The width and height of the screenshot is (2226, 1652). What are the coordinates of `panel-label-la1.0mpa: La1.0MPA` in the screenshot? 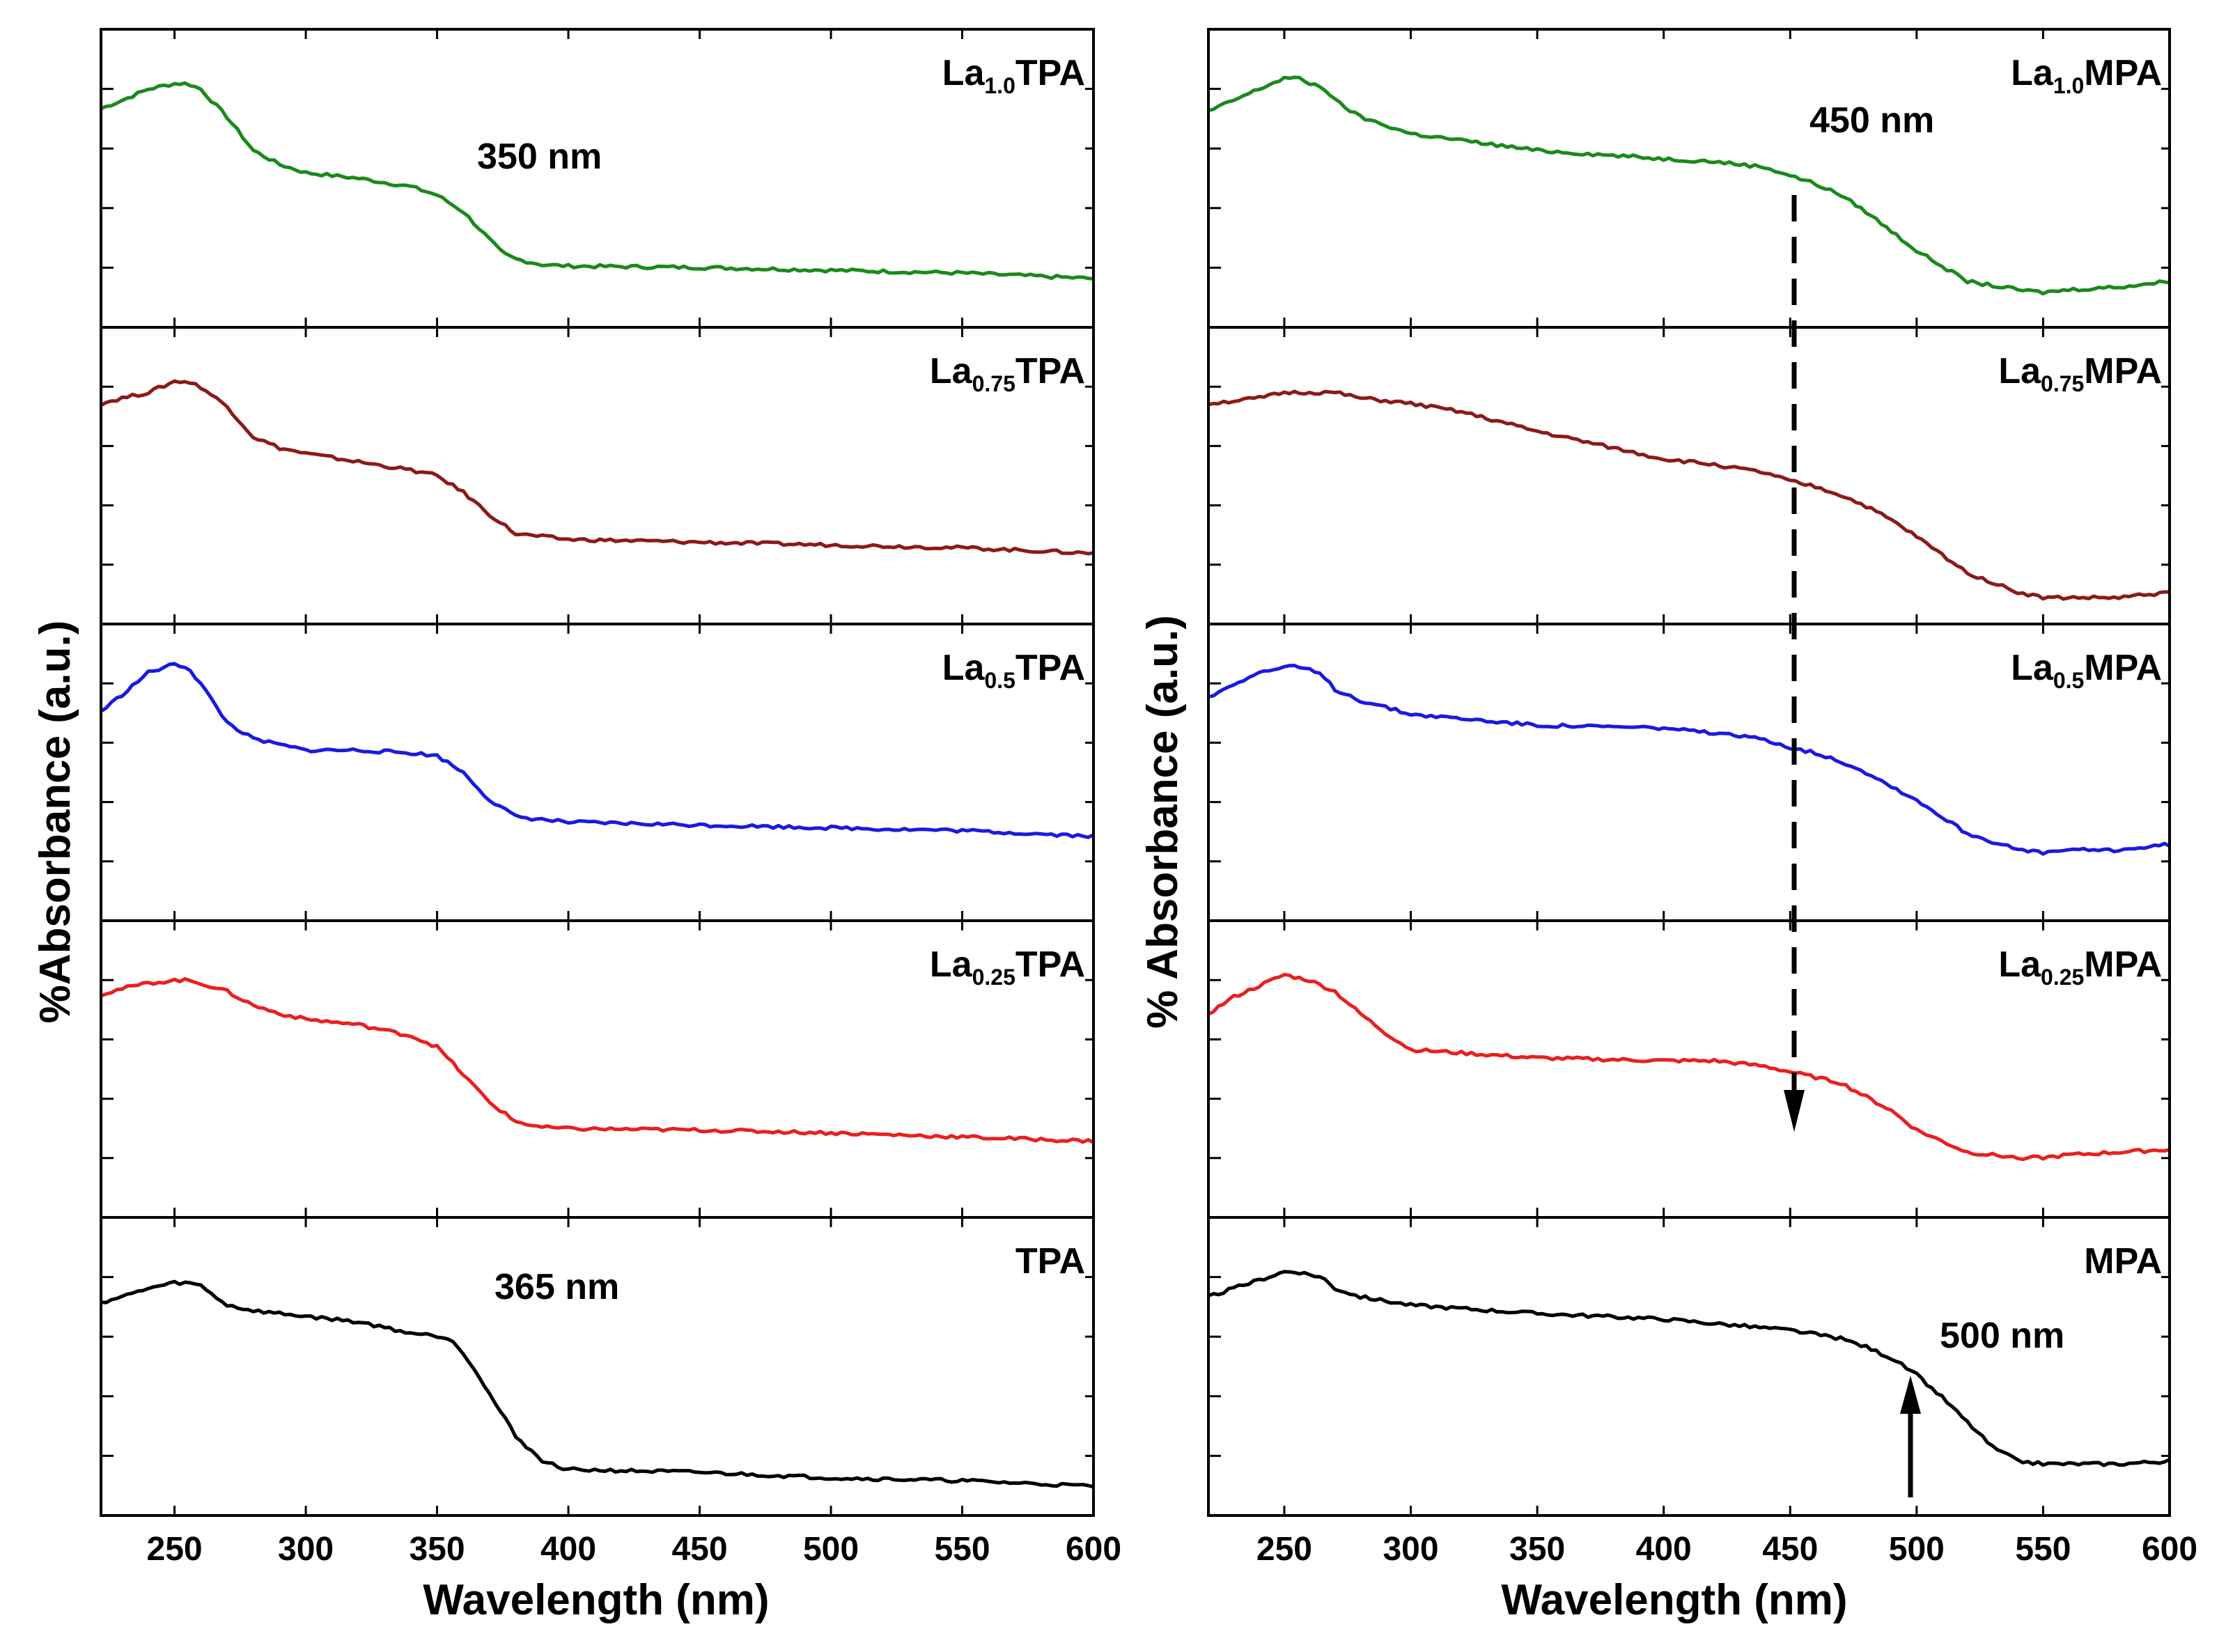 It's located at (2086, 76).